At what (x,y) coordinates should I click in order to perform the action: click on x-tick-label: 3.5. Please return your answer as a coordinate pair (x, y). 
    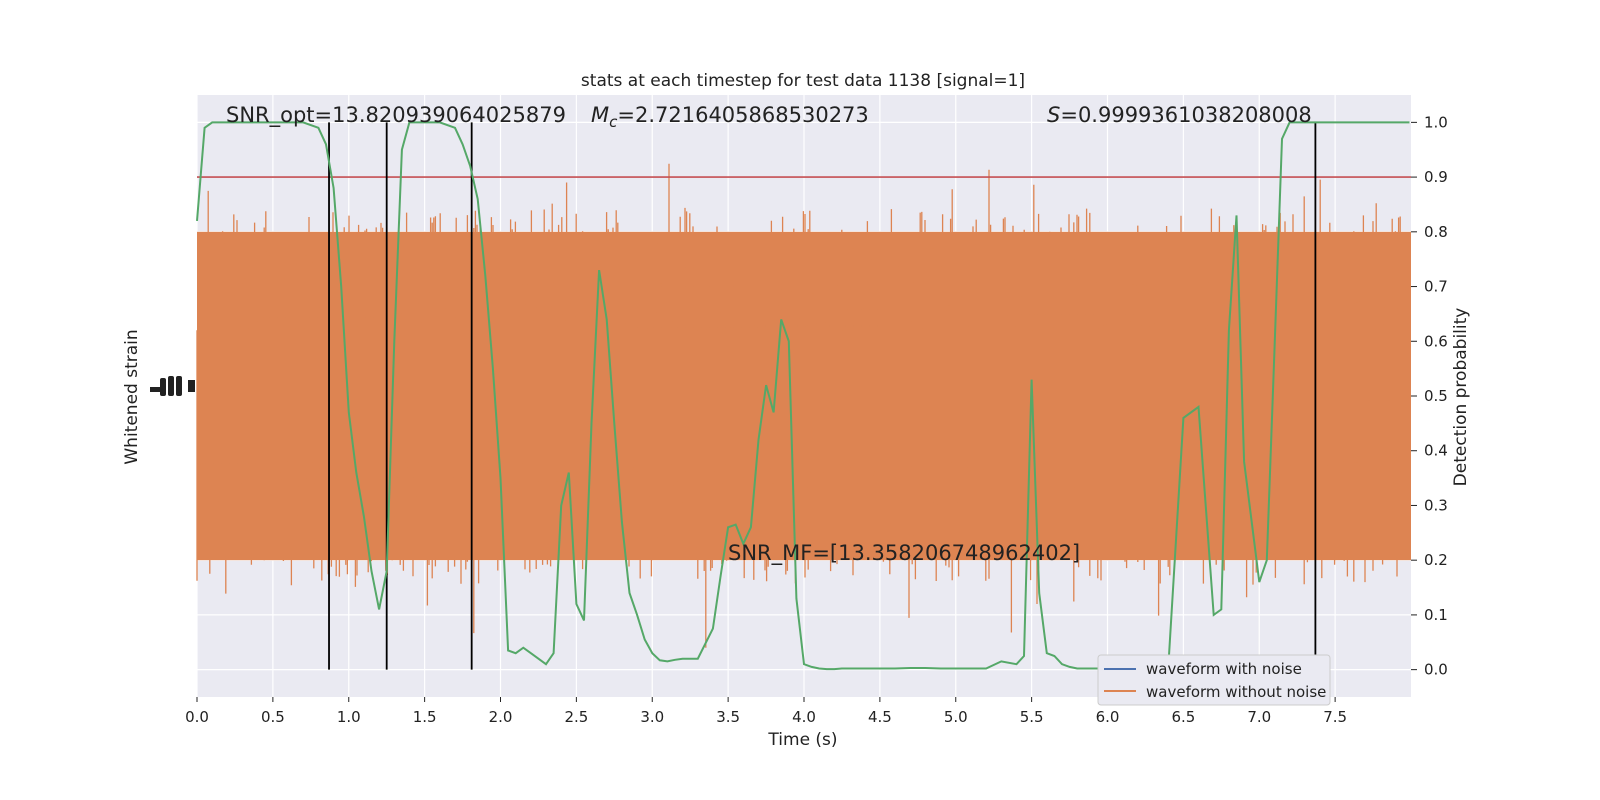
    Looking at the image, I should click on (728, 717).